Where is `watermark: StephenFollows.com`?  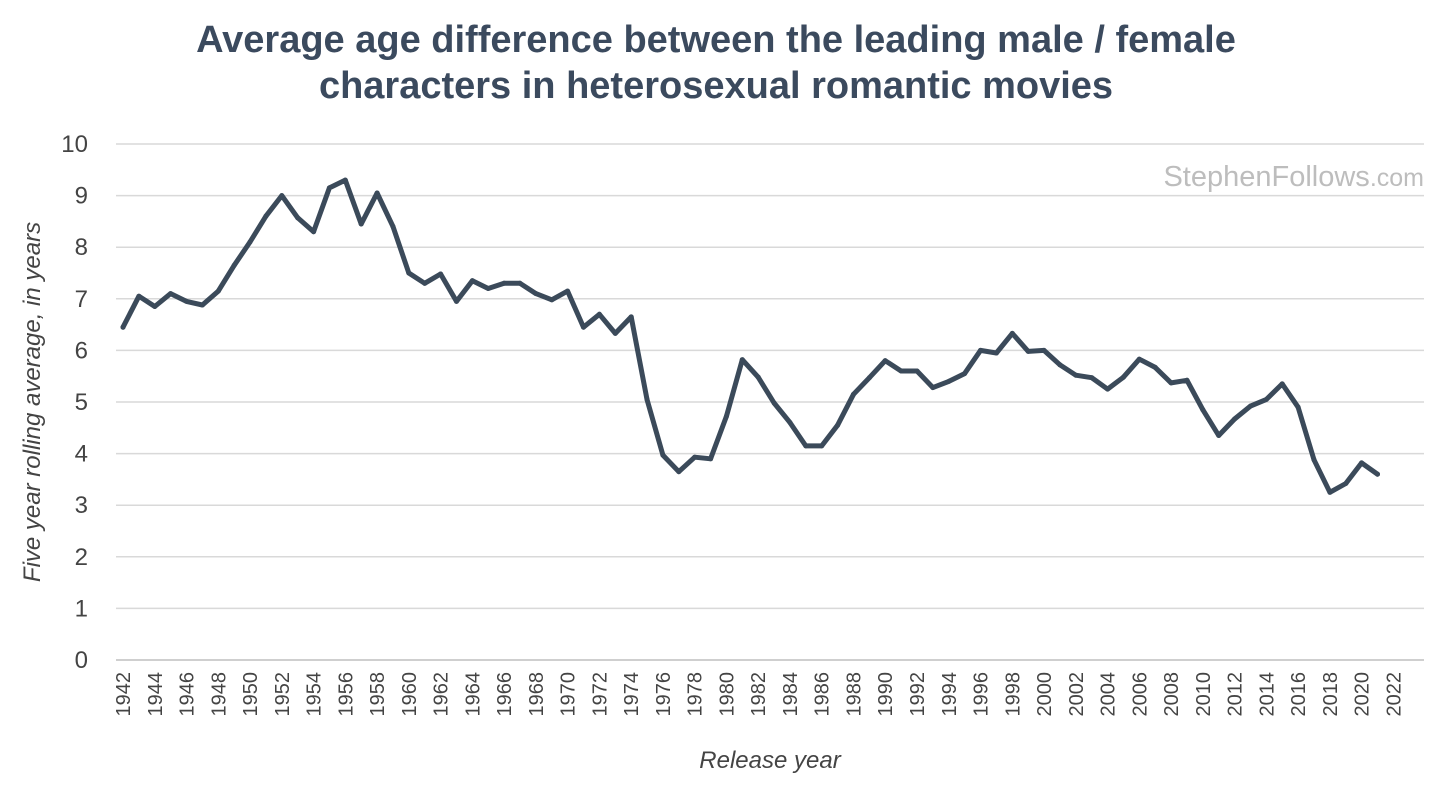
watermark: StephenFollows.com is located at coordinates (1293, 177).